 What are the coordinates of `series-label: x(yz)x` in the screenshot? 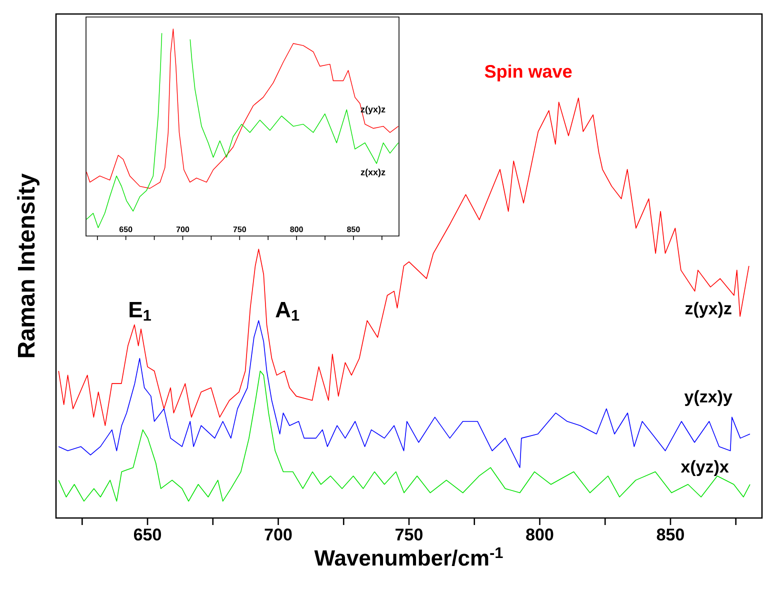 It's located at (704, 468).